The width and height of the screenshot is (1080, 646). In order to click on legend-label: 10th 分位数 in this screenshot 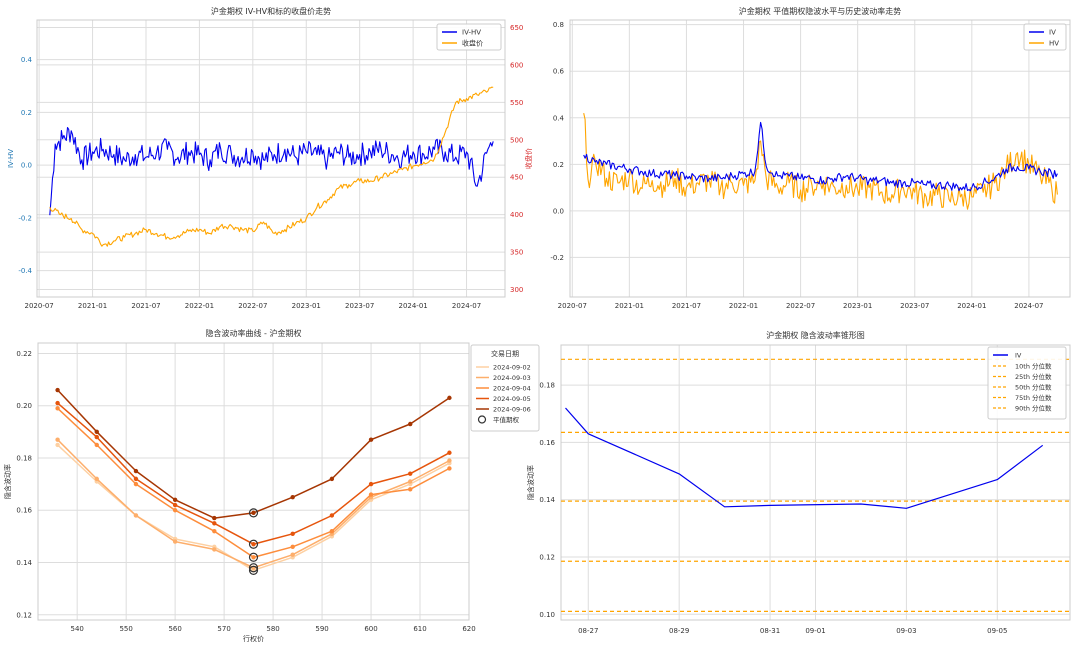, I will do `click(1033, 366)`.